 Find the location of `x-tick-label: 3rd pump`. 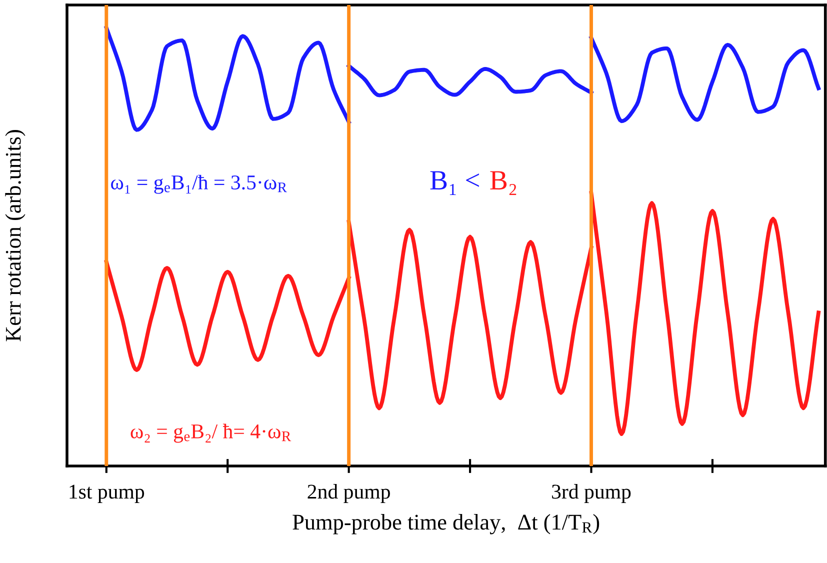

x-tick-label: 3rd pump is located at coordinates (591, 493).